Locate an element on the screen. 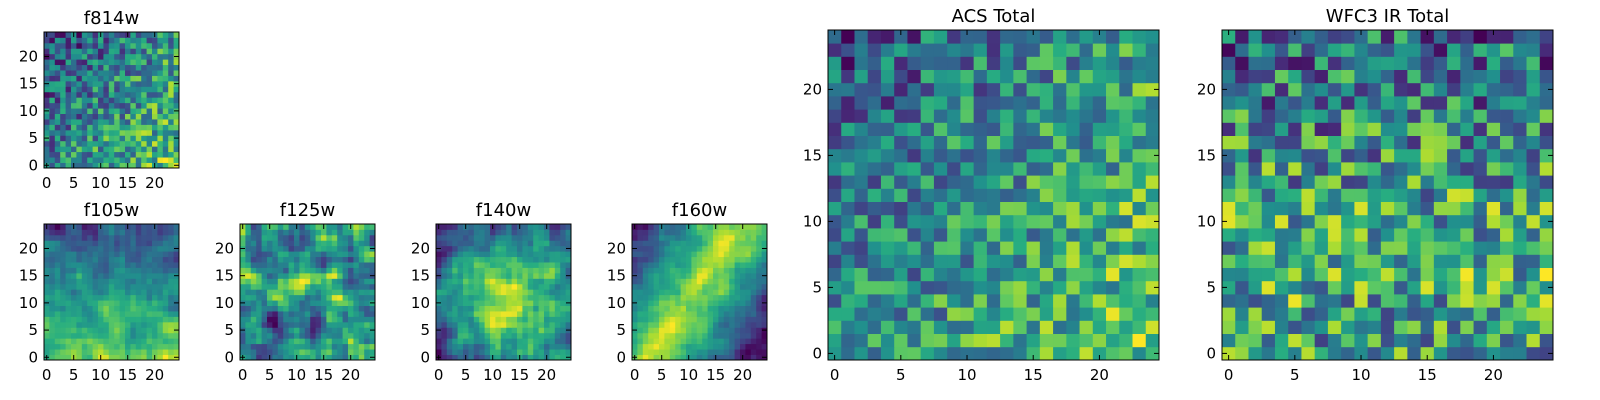 This screenshot has width=1600, height=400. y-tick-label: 5 is located at coordinates (33, 330).